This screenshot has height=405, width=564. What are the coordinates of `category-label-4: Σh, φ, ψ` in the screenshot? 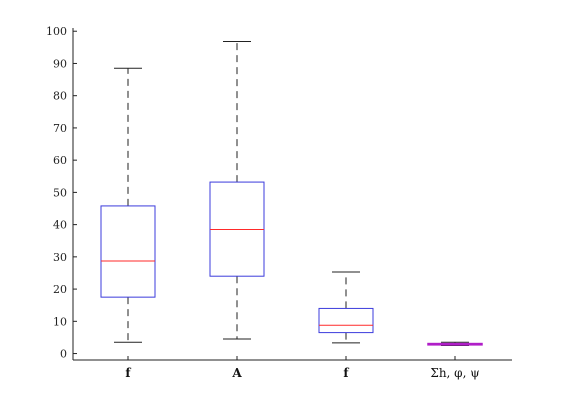 It's located at (454, 373).